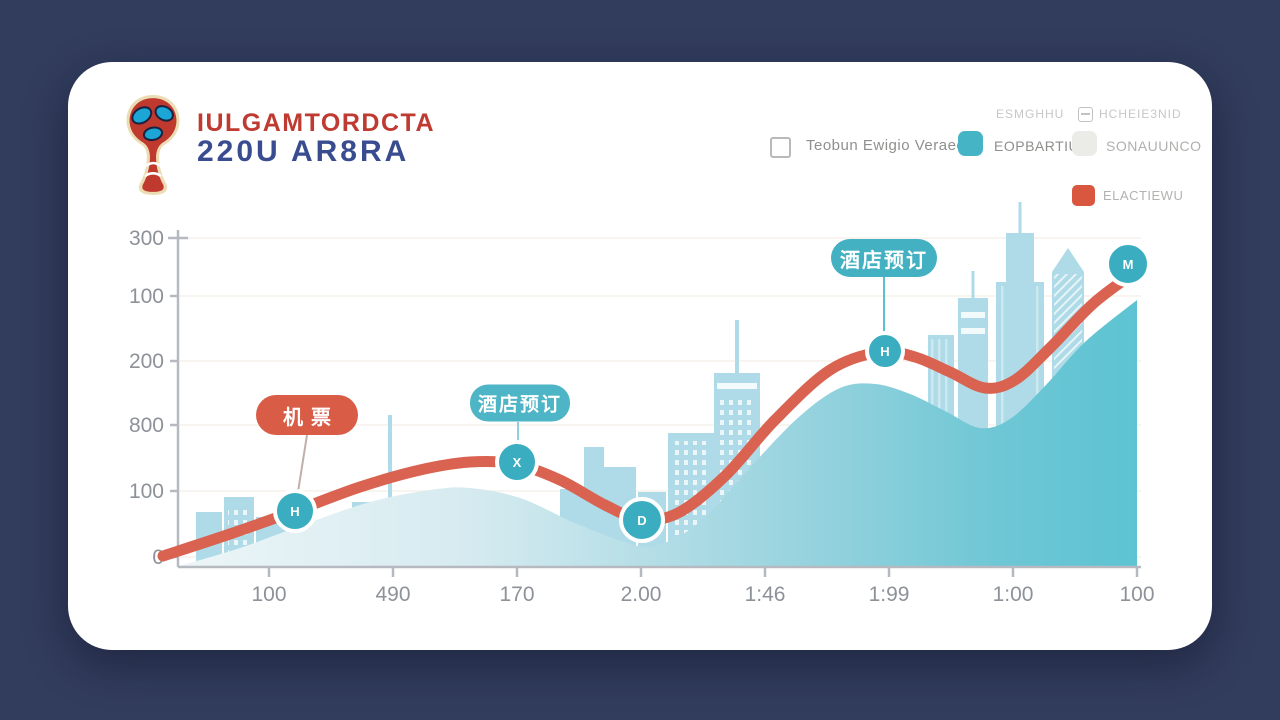 The height and width of the screenshot is (720, 1280). Describe the element at coordinates (780, 147) in the screenshot. I see `legend-checkbox` at that location.